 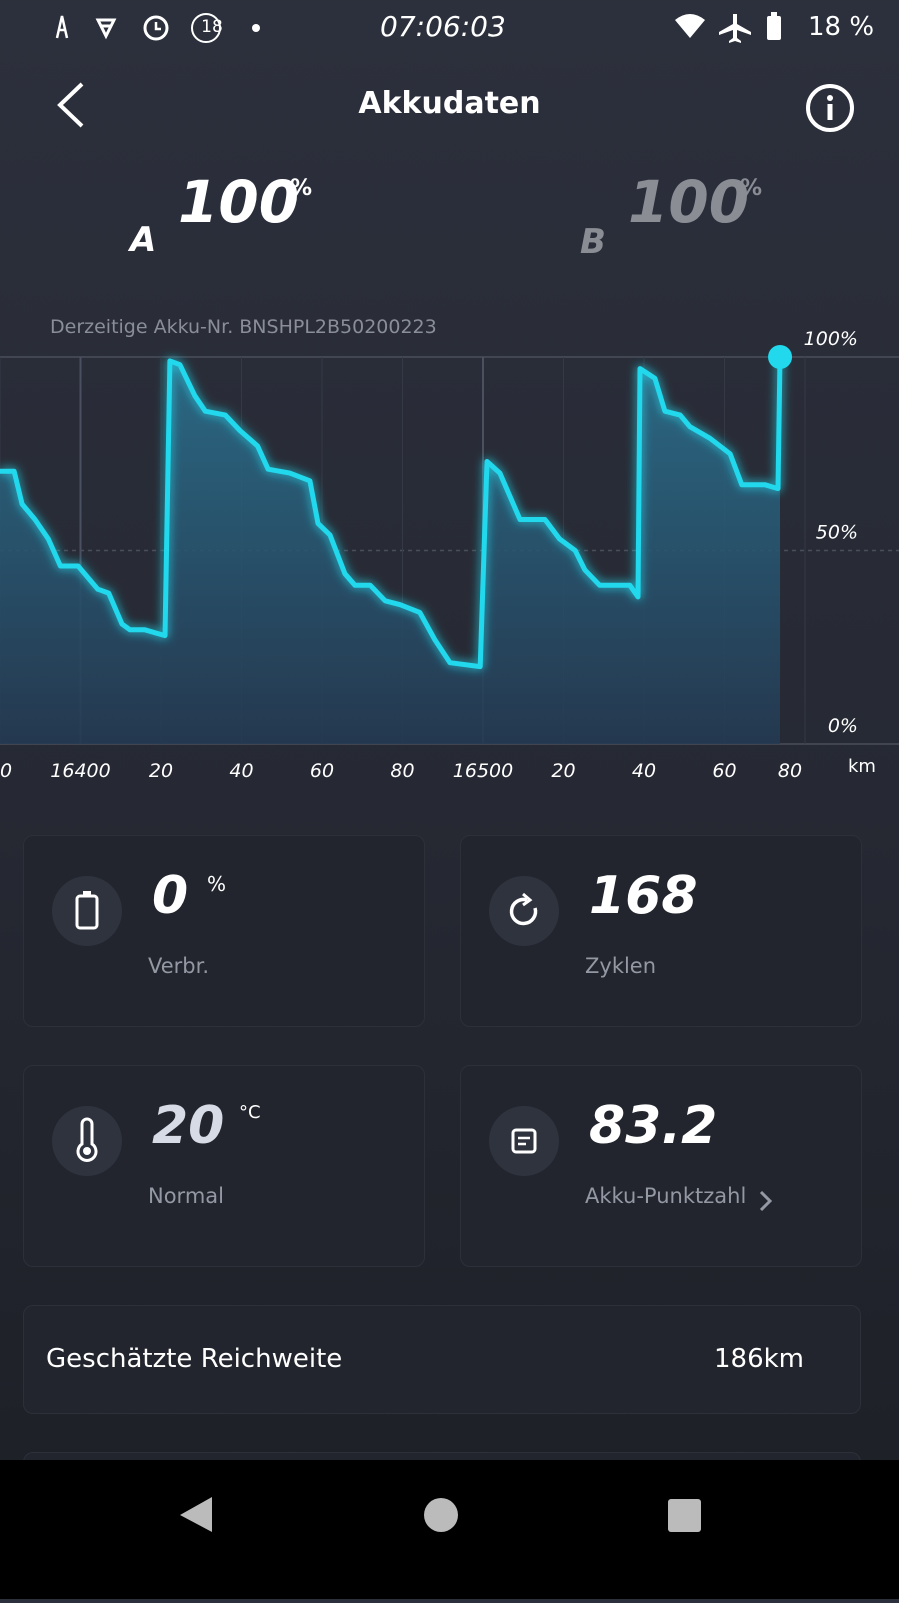 What do you see at coordinates (758, 1359) in the screenshot?
I see `range-value: 186km` at bounding box center [758, 1359].